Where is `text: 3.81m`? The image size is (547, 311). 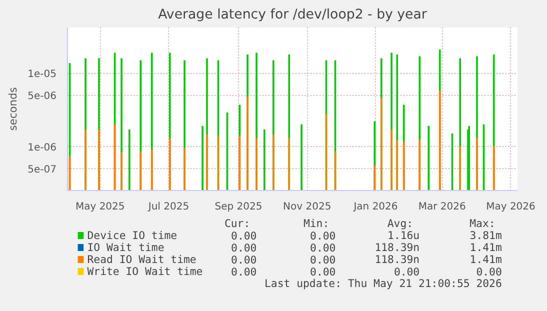
text: 3.81m is located at coordinates (486, 235).